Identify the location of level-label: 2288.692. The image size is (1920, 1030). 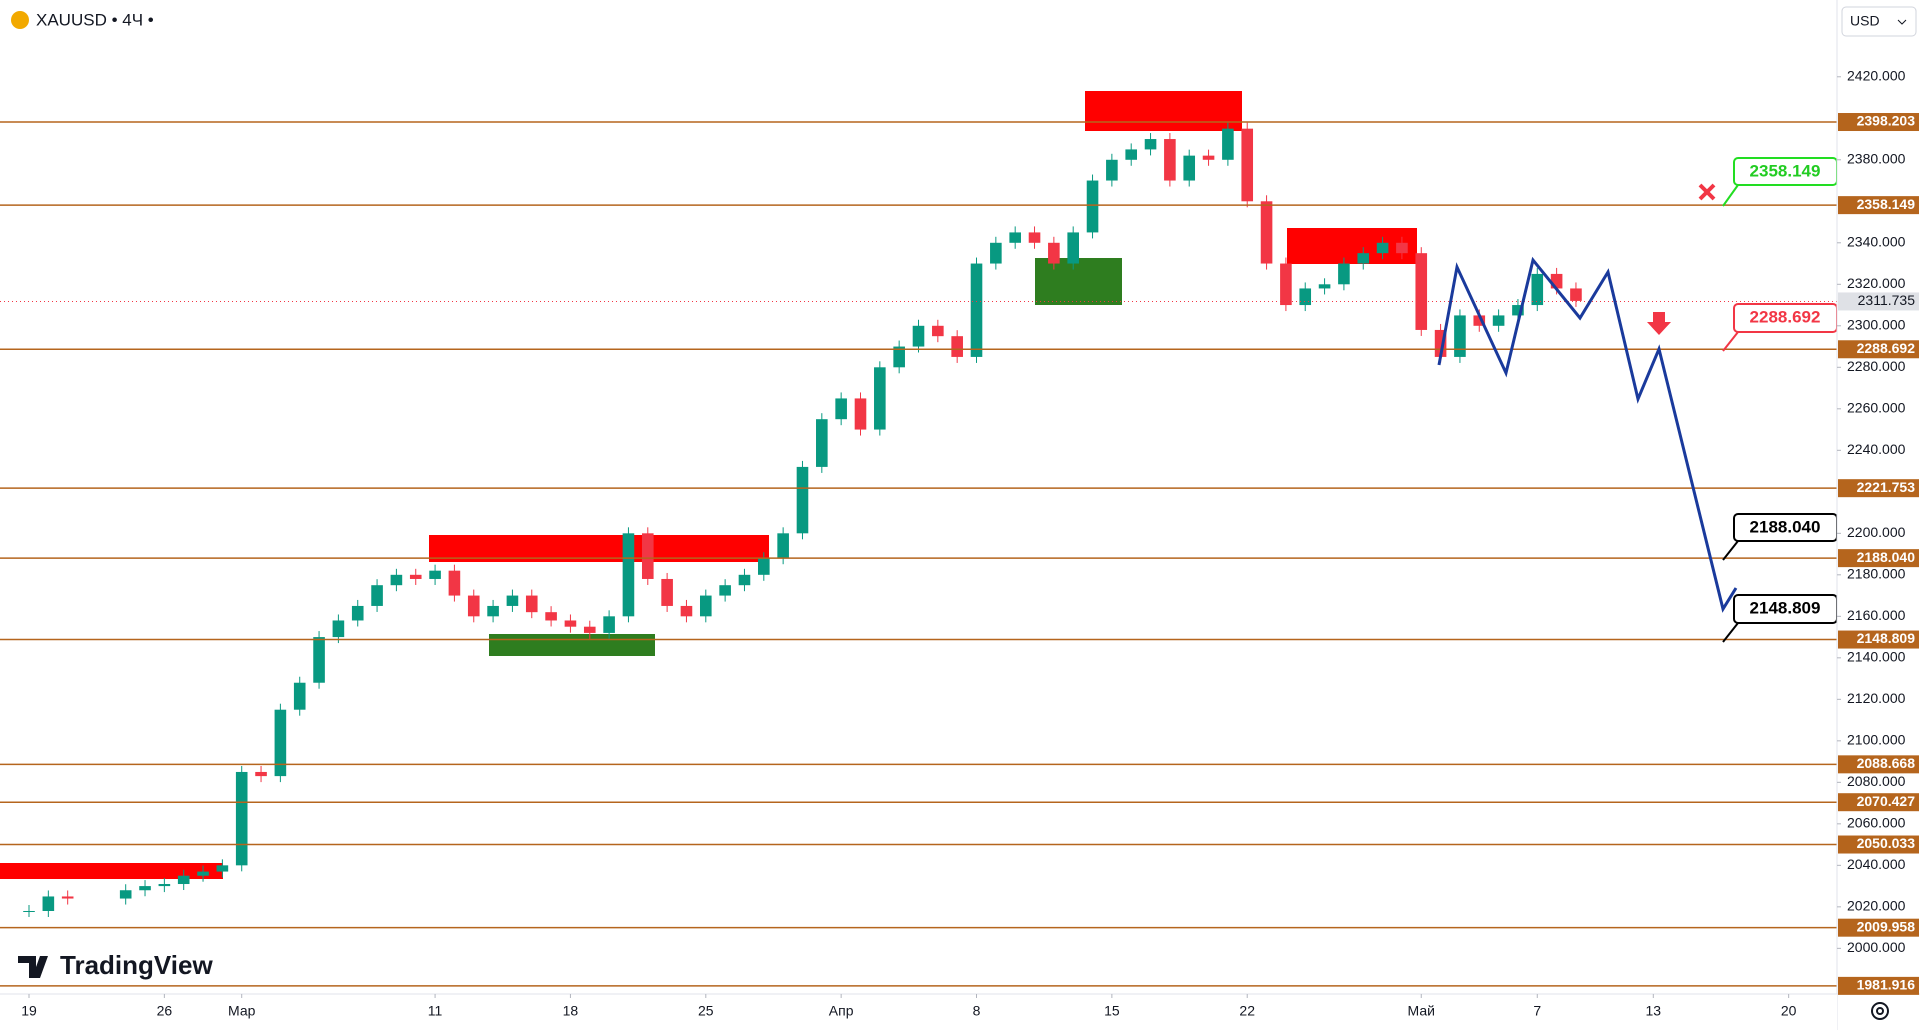
(1886, 348).